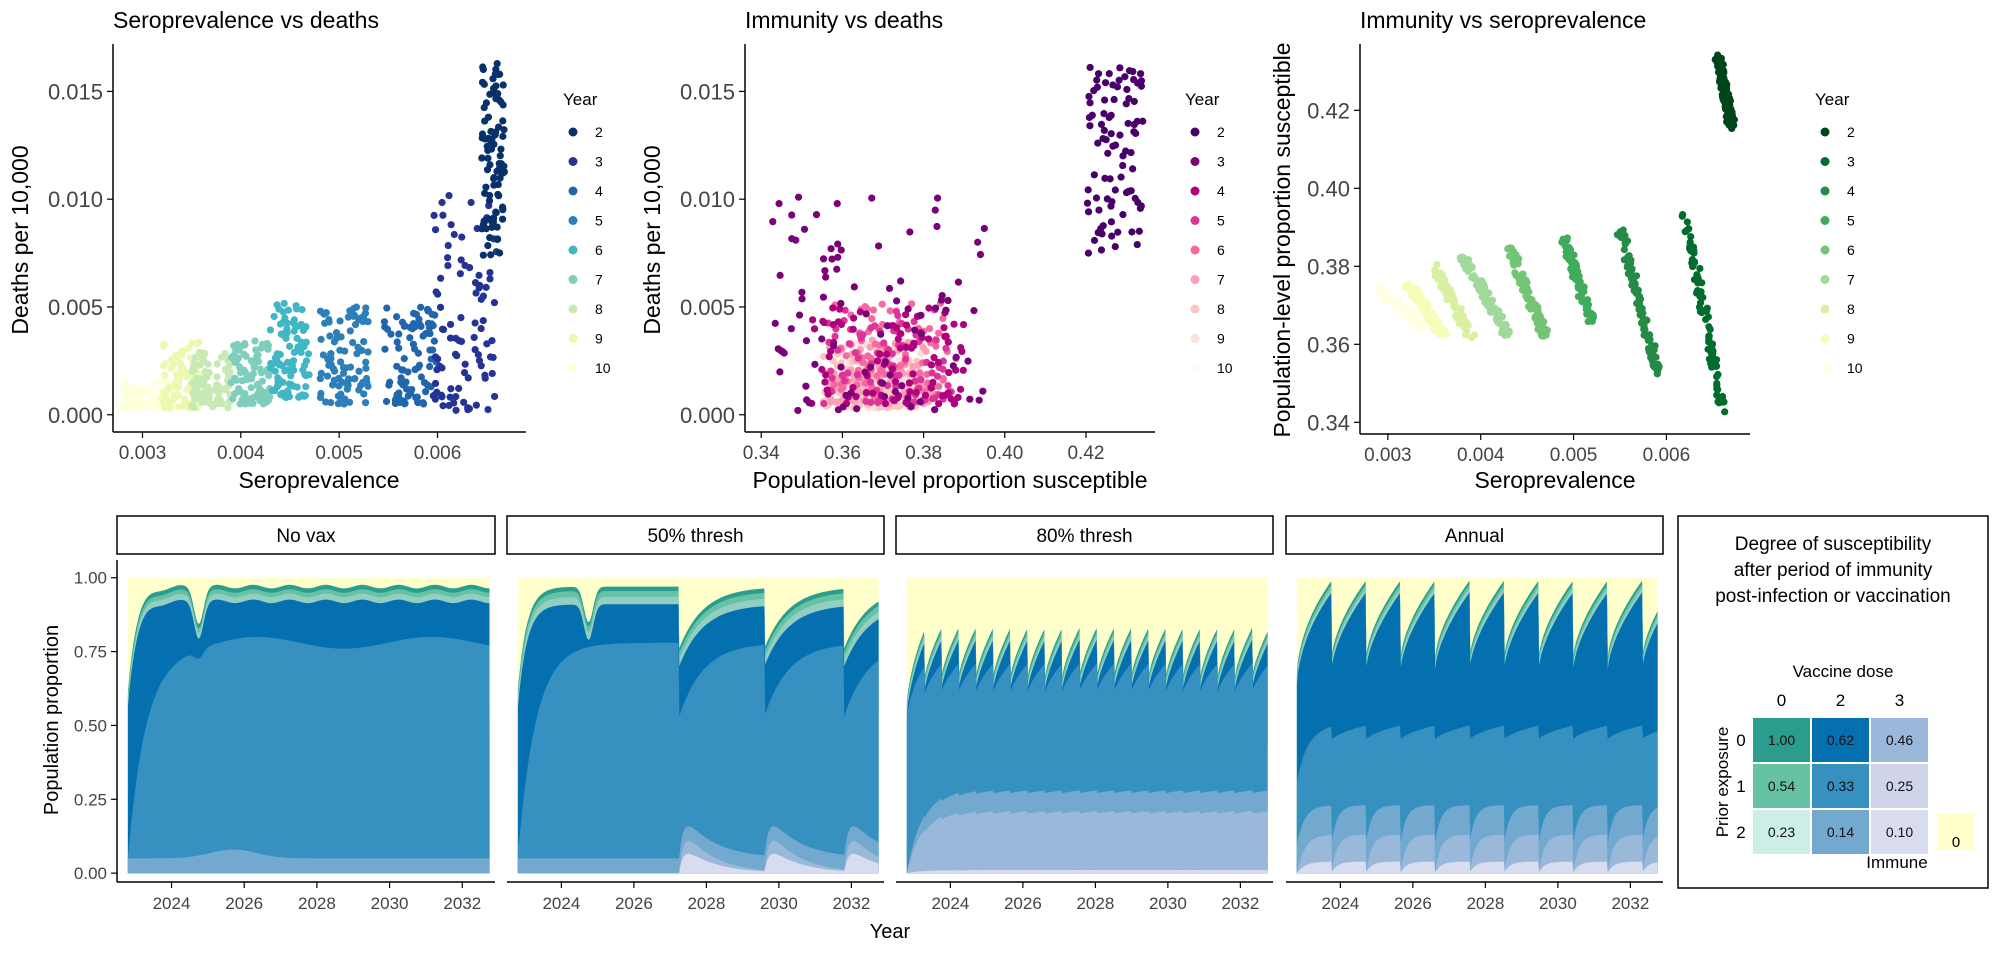  I want to click on y-axis-label: Population proportion, so click(52, 720).